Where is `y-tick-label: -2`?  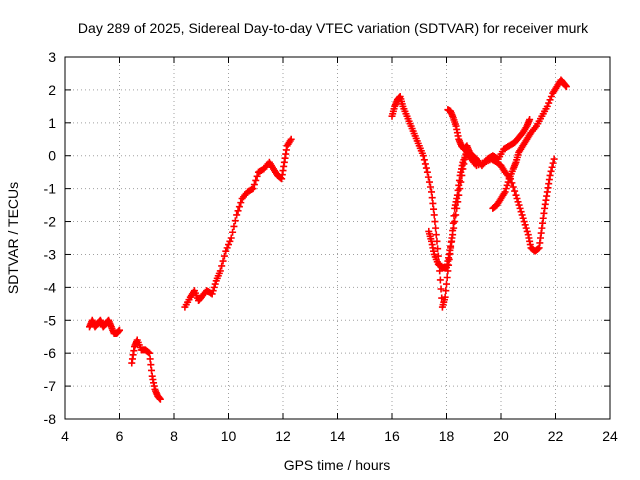 y-tick-label: -2 is located at coordinates (50, 222).